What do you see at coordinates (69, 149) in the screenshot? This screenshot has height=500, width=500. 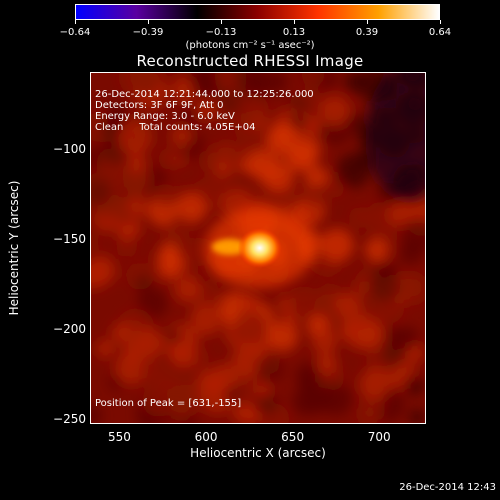 I see `y-tick-label: −100` at bounding box center [69, 149].